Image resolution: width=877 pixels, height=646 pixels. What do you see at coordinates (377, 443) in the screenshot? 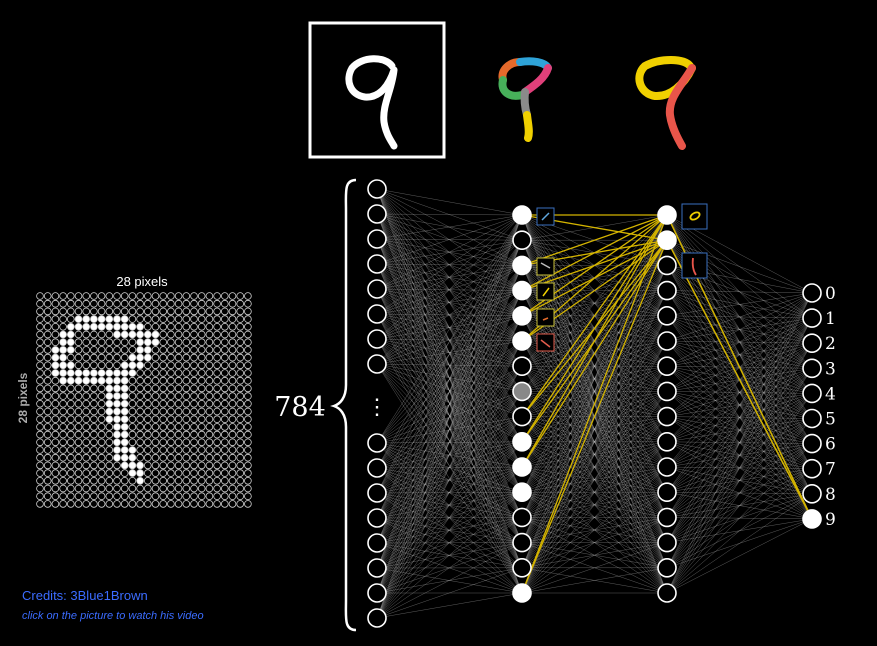
I see `input-neuron` at bounding box center [377, 443].